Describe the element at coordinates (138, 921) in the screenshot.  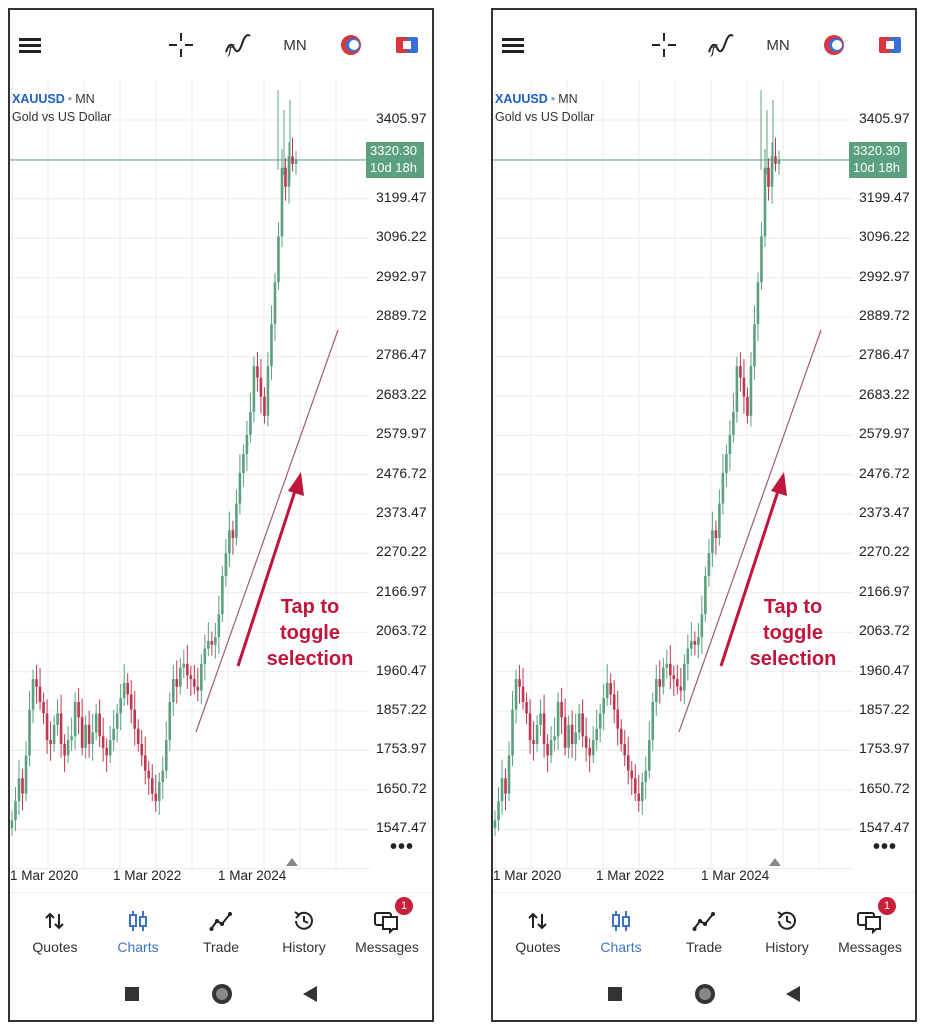
I see `charts-icon` at that location.